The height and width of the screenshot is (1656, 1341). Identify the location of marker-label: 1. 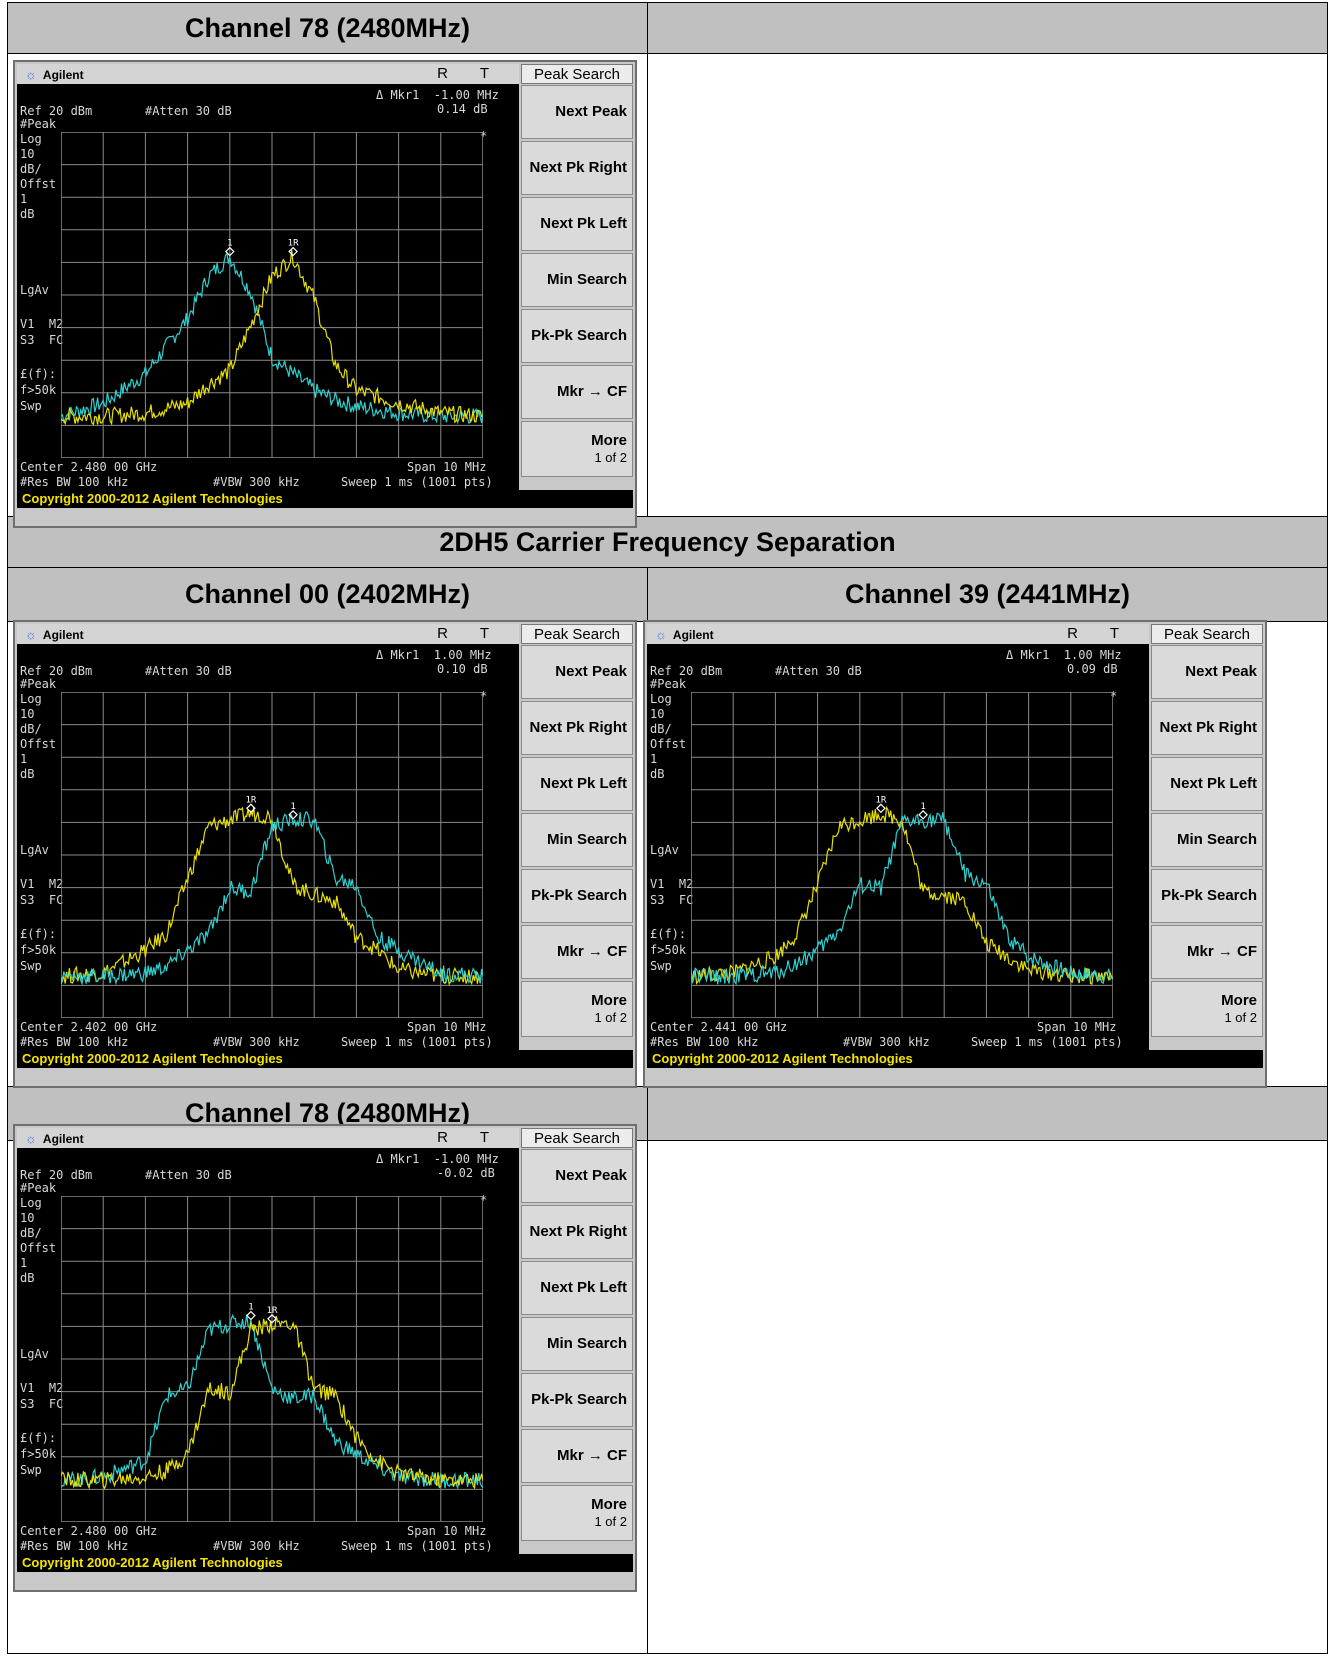
(229, 244).